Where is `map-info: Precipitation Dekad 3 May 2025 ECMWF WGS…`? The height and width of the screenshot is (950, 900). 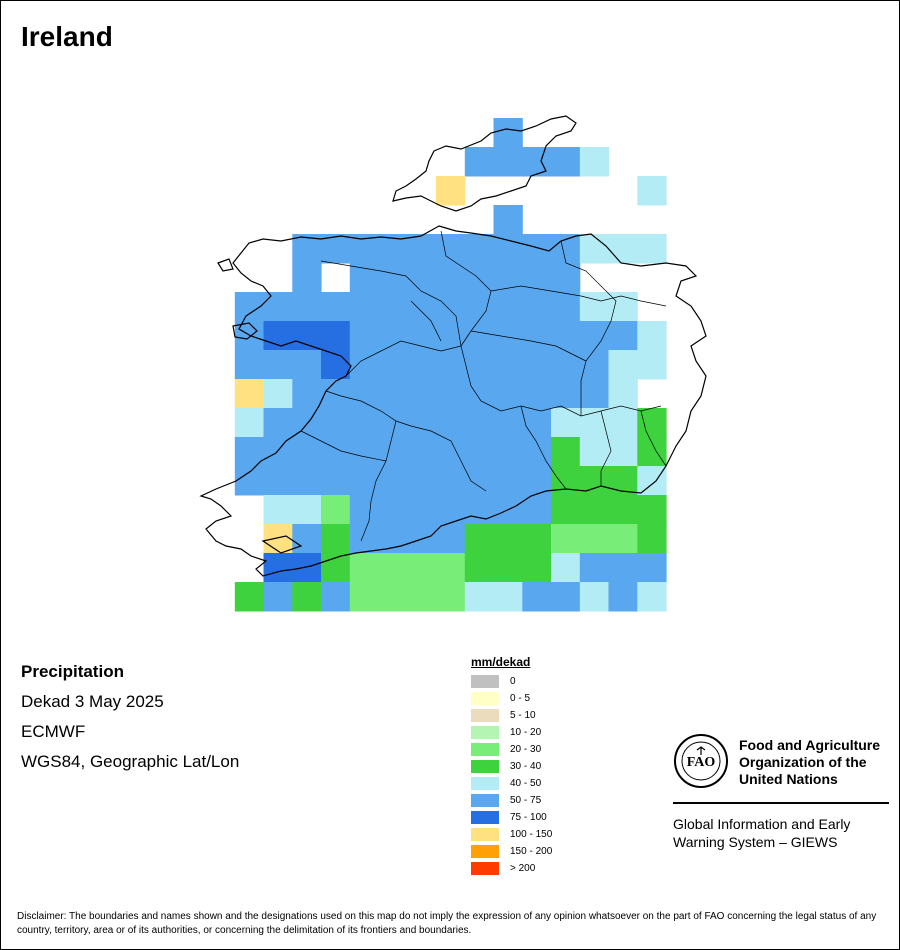
map-info: Precipitation Dekad 3 May 2025 ECMWF WGS… is located at coordinates (130, 717).